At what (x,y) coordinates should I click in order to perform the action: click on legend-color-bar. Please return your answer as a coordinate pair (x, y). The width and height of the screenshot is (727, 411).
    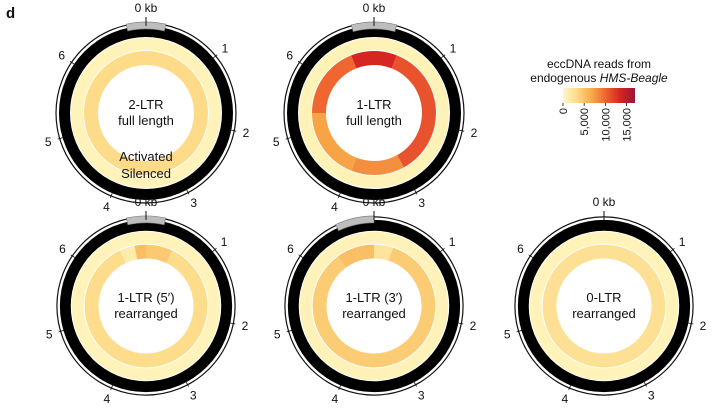
    Looking at the image, I should click on (599, 95).